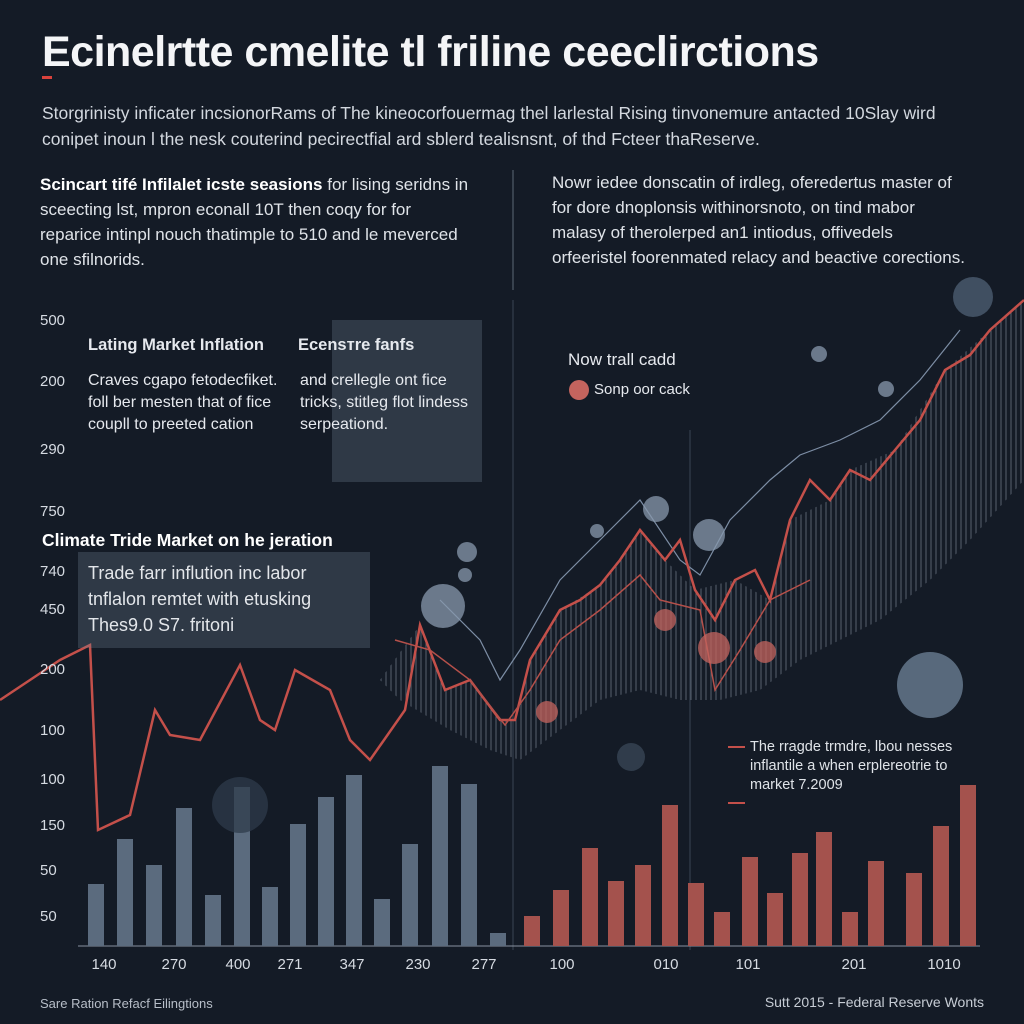 The width and height of the screenshot is (1024, 1024). Describe the element at coordinates (418, 964) in the screenshot. I see `x-axis-label: 230` at that location.